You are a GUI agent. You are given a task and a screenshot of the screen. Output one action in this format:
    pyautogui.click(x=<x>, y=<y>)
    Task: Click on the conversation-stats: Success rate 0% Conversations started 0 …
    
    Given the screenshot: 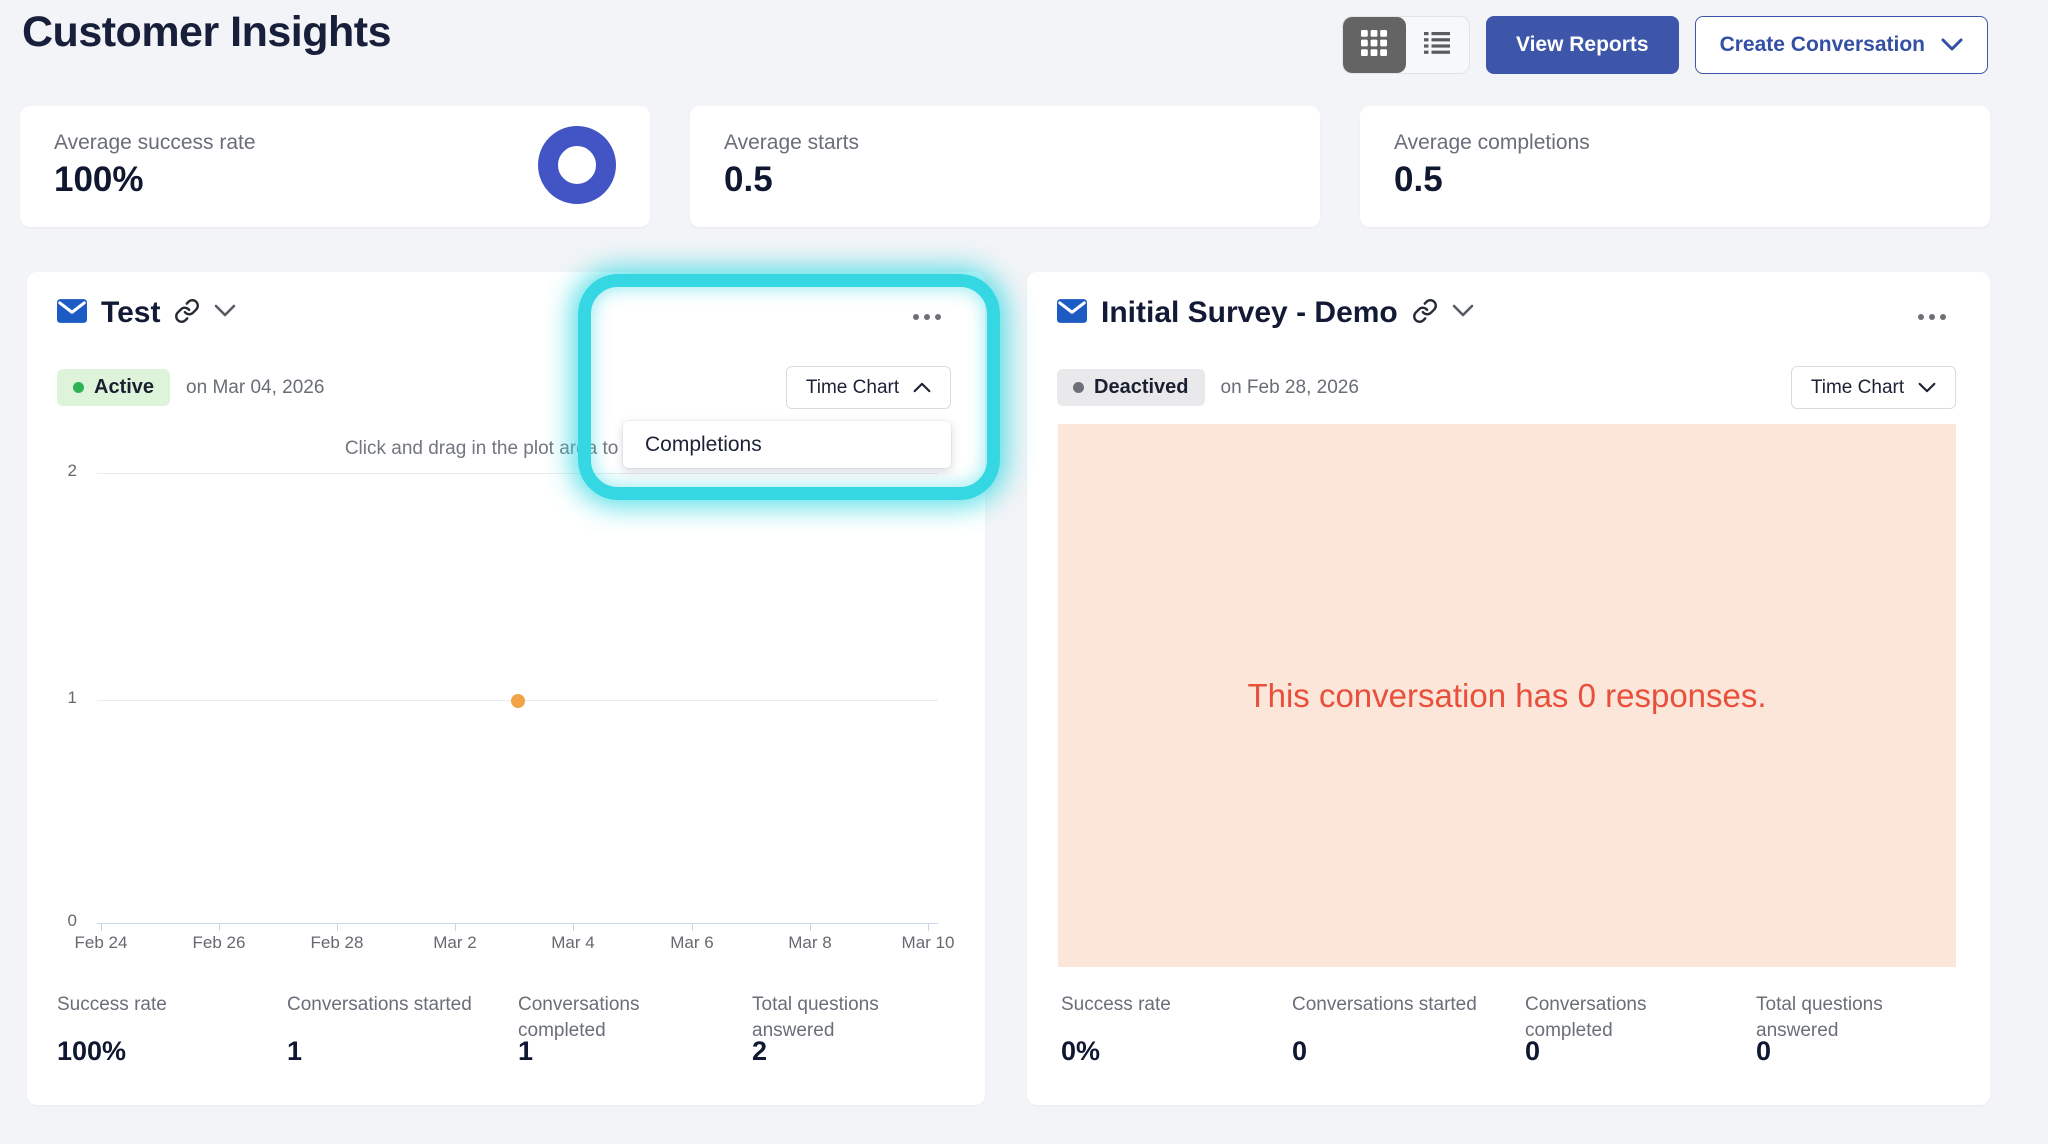 What is the action you would take?
    pyautogui.click(x=1508, y=1047)
    